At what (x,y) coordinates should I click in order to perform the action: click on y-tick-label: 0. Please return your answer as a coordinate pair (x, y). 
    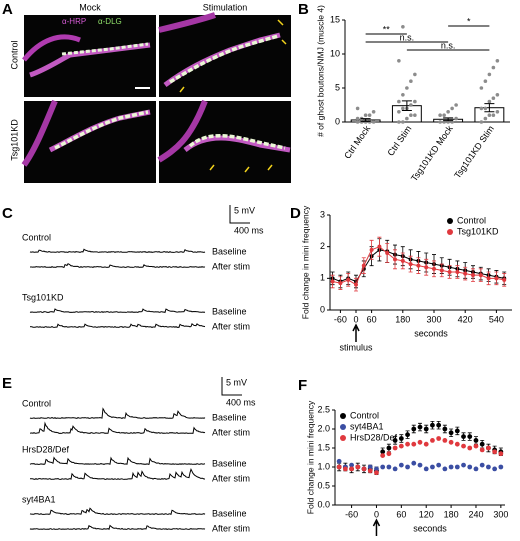
    Looking at the image, I should click on (337, 121).